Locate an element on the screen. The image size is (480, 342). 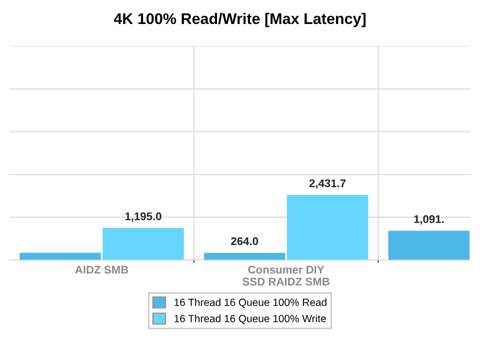
data-label: 1,091. is located at coordinates (429, 220).